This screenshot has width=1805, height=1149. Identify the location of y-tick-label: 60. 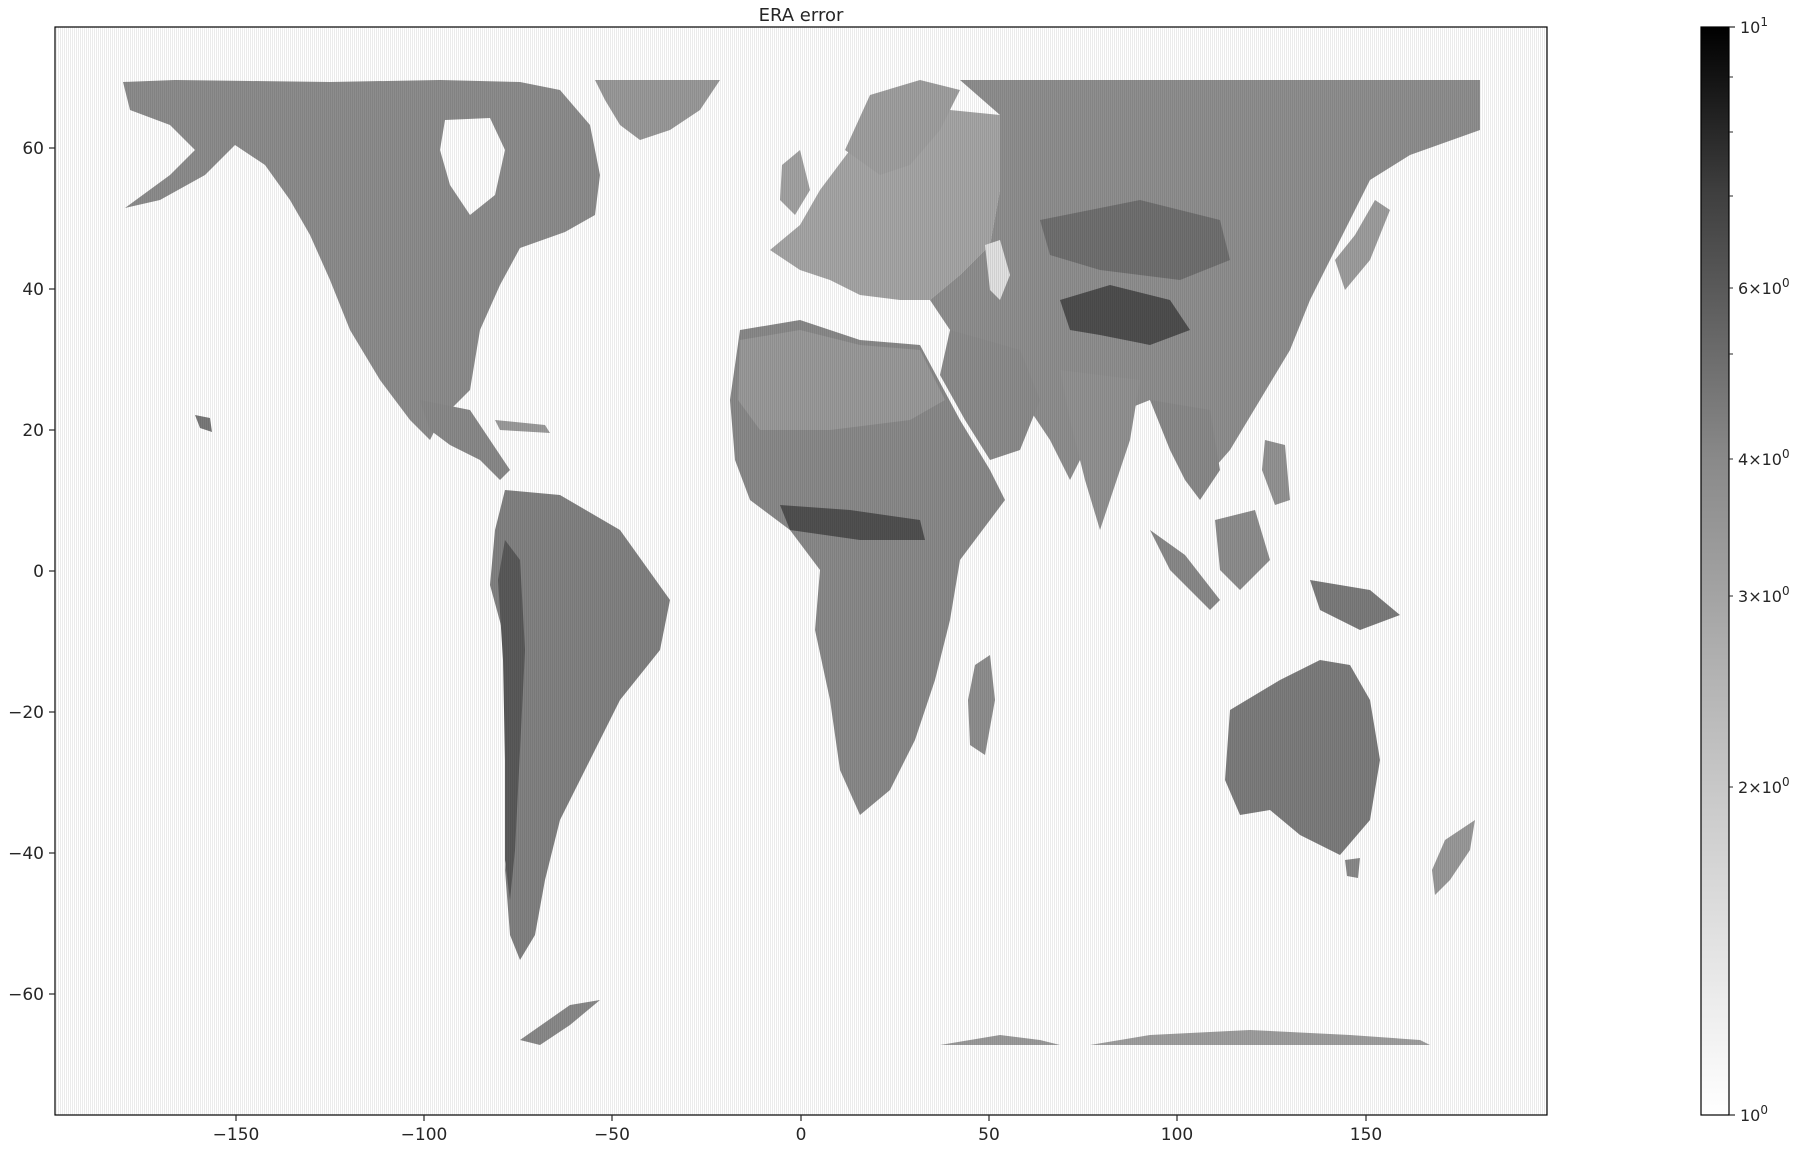
(33, 149).